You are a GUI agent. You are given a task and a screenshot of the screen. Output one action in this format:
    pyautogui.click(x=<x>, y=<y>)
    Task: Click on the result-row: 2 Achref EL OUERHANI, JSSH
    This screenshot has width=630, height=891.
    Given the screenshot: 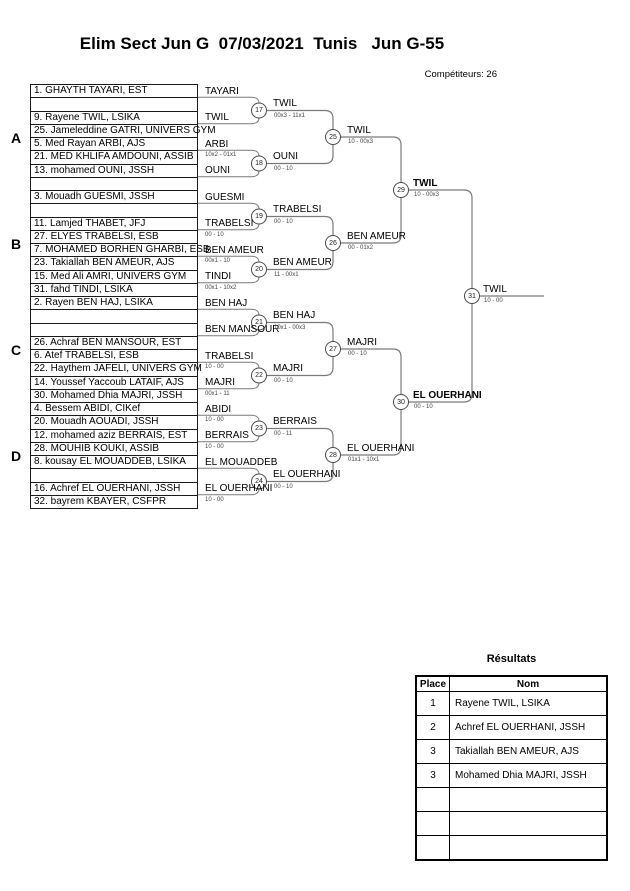 What is the action you would take?
    pyautogui.click(x=511, y=727)
    